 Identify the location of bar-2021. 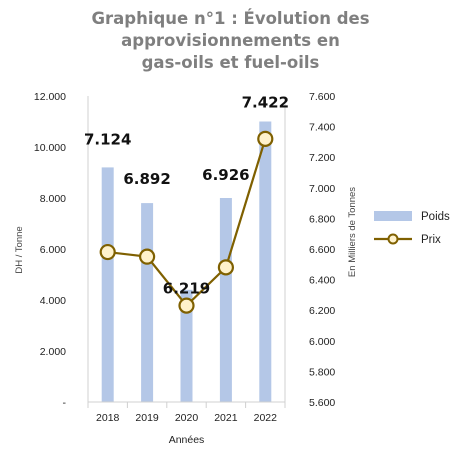
(225, 300).